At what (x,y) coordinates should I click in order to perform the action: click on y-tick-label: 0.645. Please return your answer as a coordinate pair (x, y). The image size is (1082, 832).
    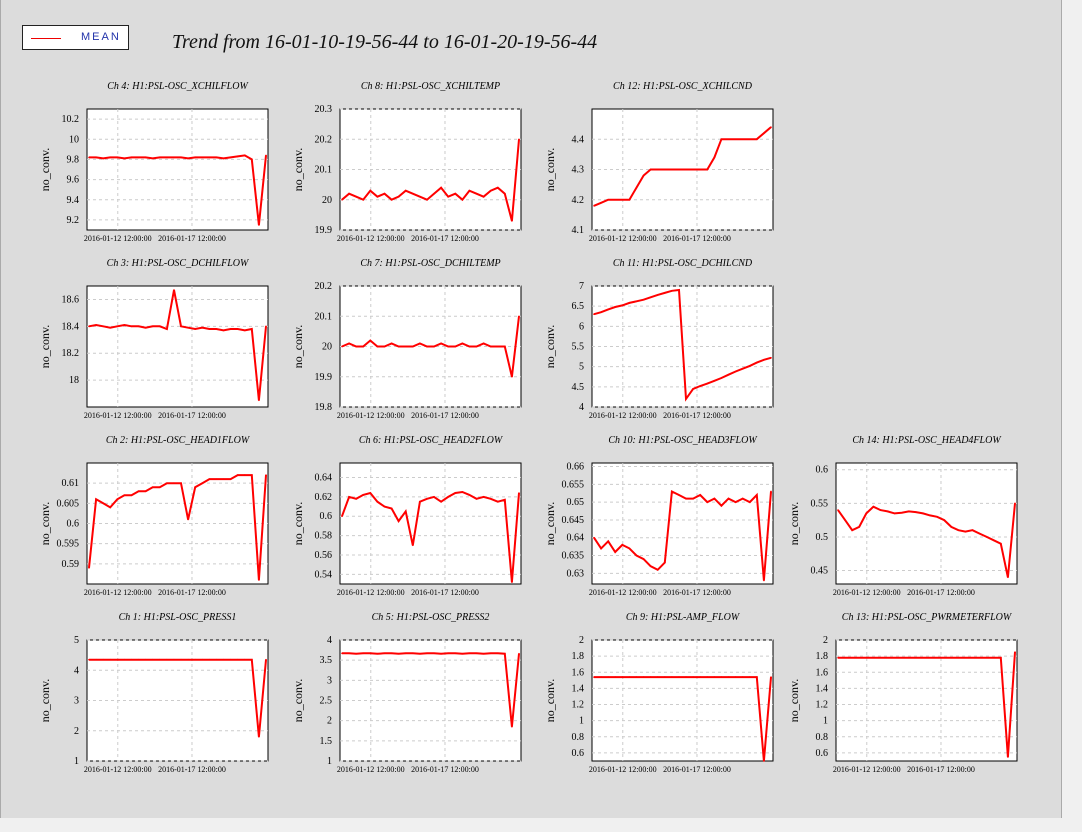
    Looking at the image, I should click on (573, 520).